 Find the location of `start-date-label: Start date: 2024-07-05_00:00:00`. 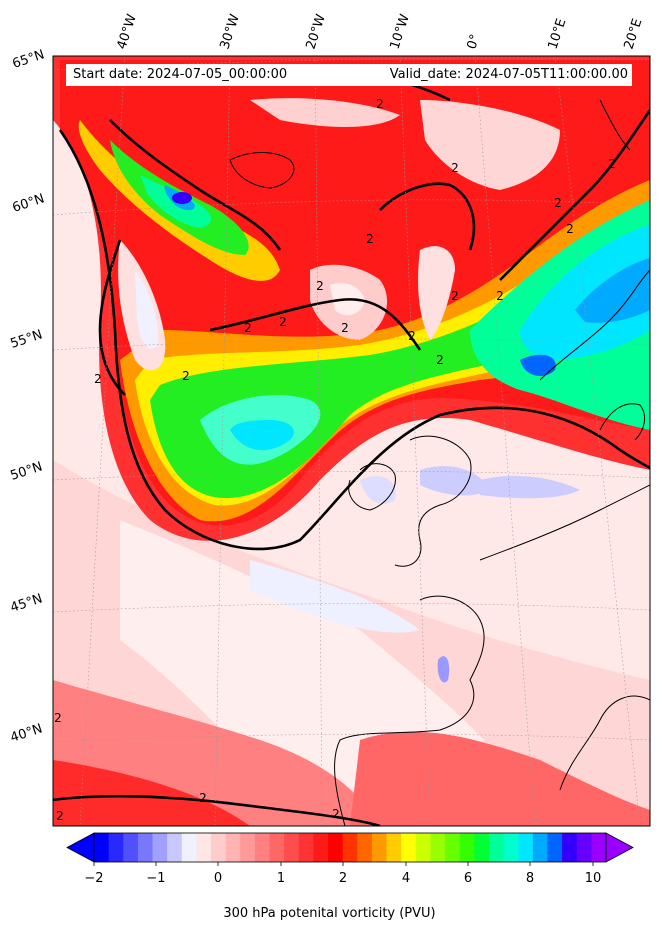

start-date-label: Start date: 2024-07-05_00:00:00 is located at coordinates (180, 74).